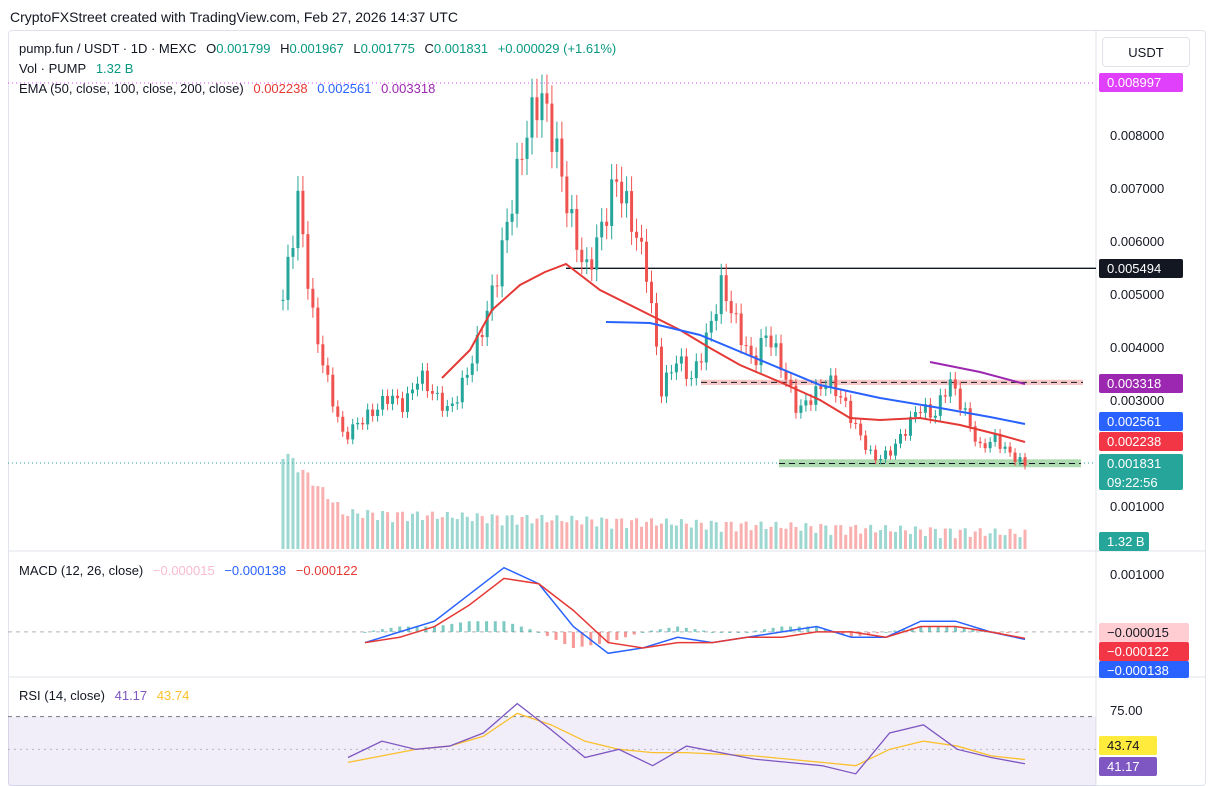 This screenshot has width=1208, height=786. Describe the element at coordinates (108, 48) in the screenshot. I see `symbol-label: pump.fun / USDT · 1D · MEXC` at that location.